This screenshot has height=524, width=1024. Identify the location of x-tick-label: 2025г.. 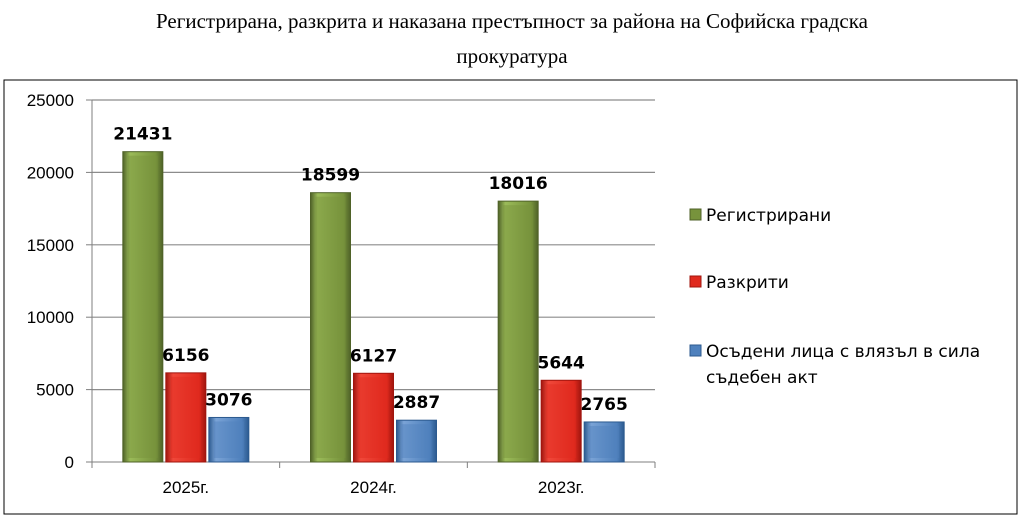
(185, 487).